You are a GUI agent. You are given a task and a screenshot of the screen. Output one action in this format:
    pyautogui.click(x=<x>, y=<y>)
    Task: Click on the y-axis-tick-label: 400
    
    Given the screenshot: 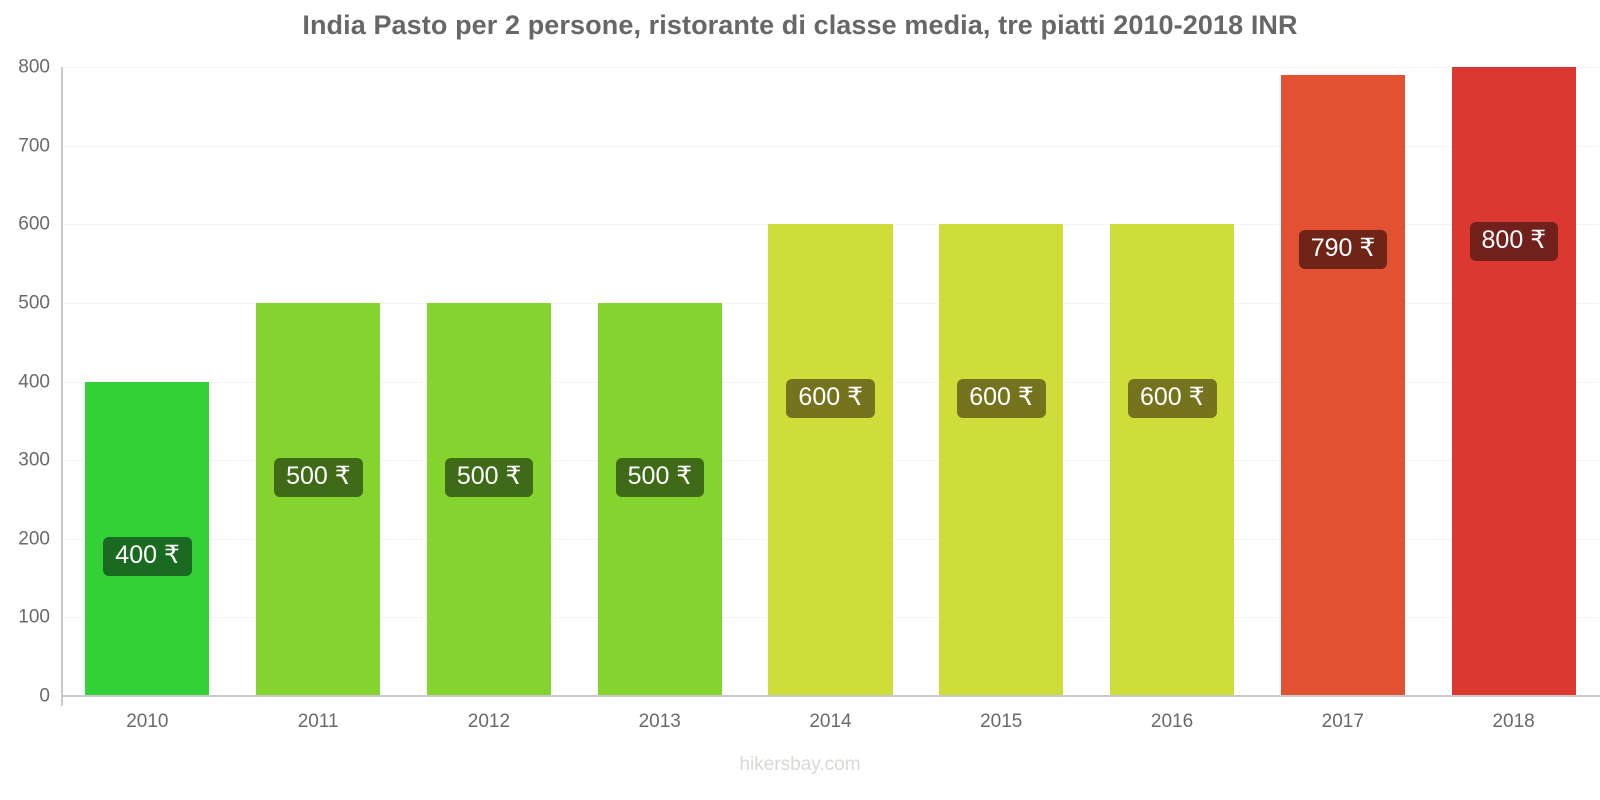 What is the action you would take?
    pyautogui.click(x=34, y=381)
    